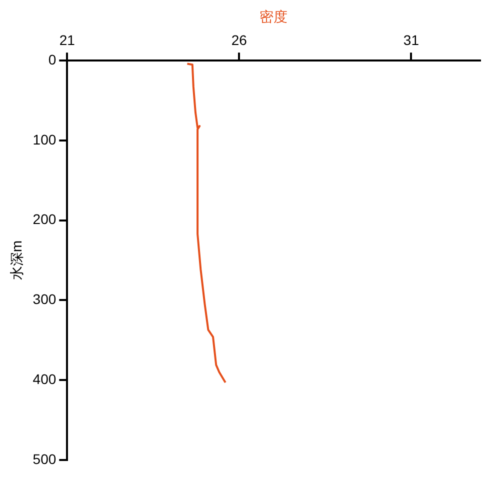 The height and width of the screenshot is (500, 500). I want to click on y-tick-label: 200, so click(44, 219).